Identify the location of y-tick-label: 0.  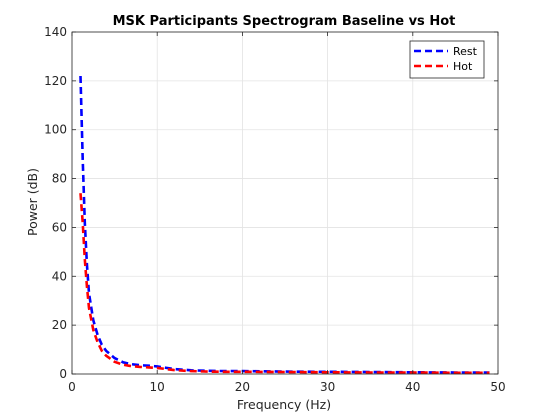
(63, 374).